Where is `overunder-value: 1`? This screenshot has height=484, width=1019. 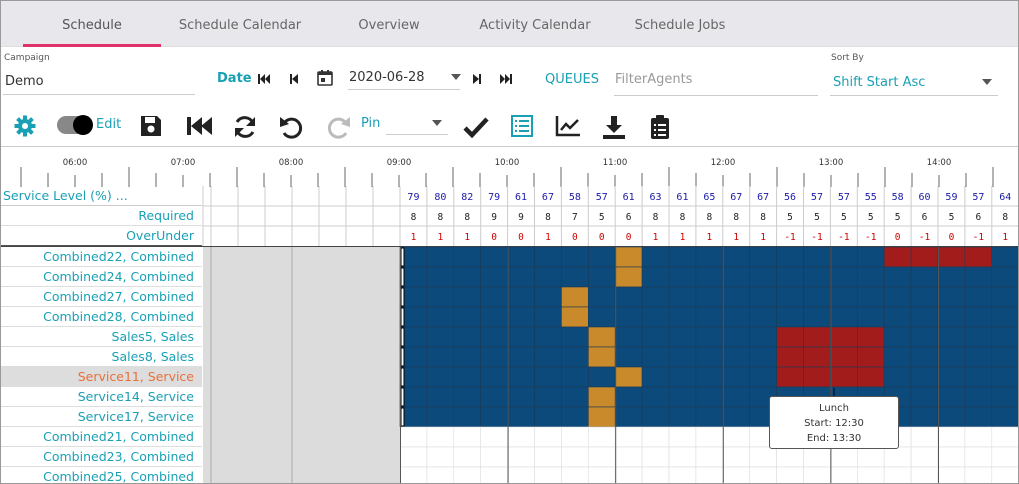 overunder-value: 1 is located at coordinates (414, 237).